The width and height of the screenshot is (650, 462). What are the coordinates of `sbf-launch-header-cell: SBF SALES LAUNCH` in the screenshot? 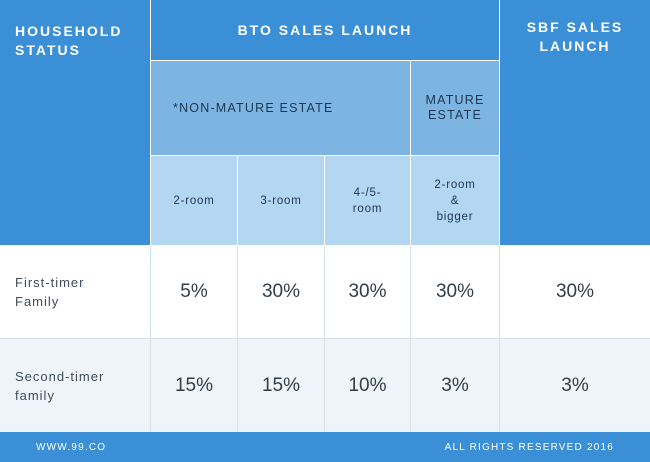 It's located at (575, 122).